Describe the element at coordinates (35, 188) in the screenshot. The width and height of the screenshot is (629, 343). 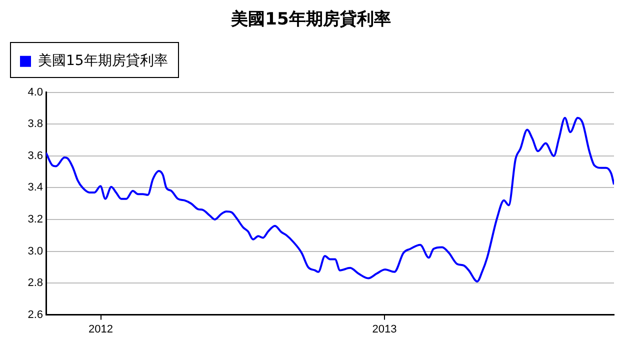
I see `y-tick-label: 3.4` at that location.